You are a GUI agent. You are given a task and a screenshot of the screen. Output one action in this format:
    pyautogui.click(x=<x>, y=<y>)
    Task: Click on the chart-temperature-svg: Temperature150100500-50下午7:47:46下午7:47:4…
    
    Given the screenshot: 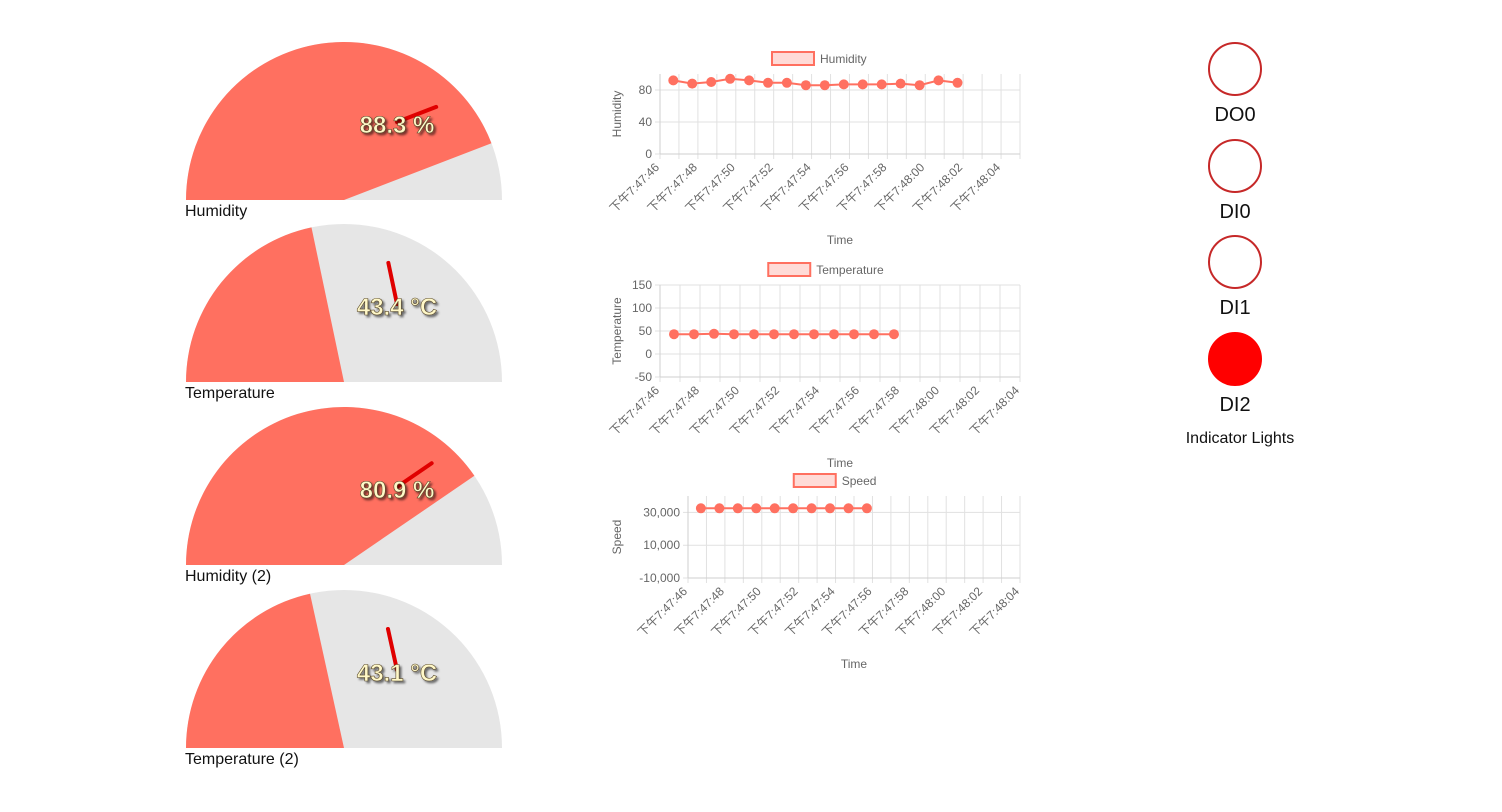 What is the action you would take?
    pyautogui.click(x=814, y=366)
    